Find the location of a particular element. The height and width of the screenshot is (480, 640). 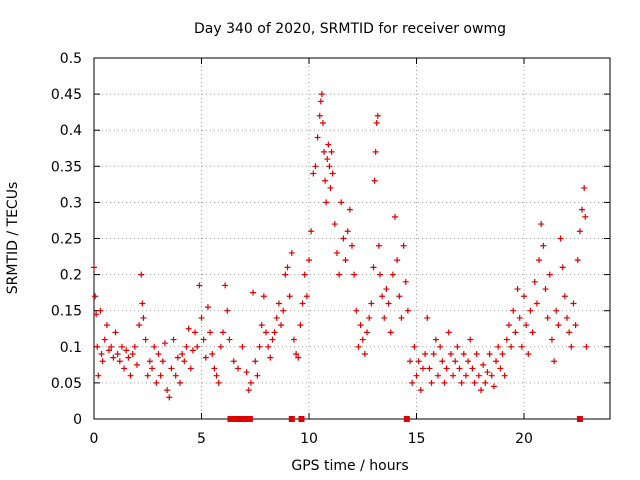

x-tick-label: 15 is located at coordinates (417, 439).